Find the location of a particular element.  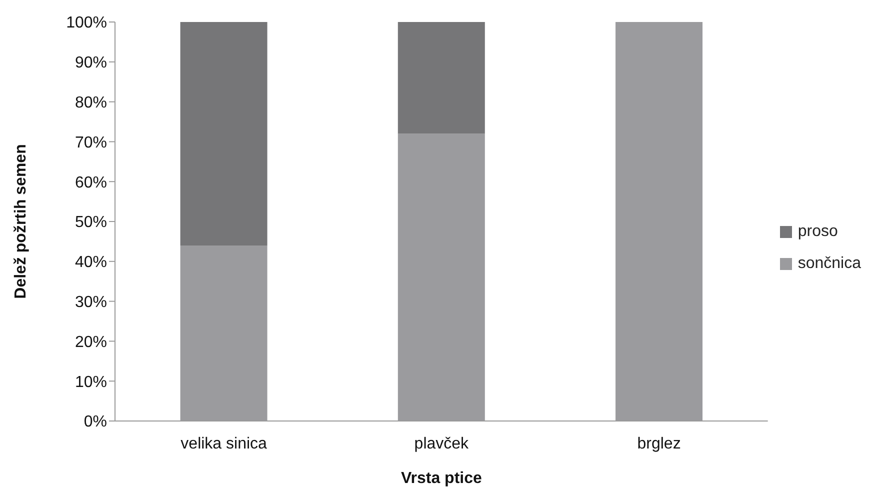

legend-label: sončnica is located at coordinates (829, 263).